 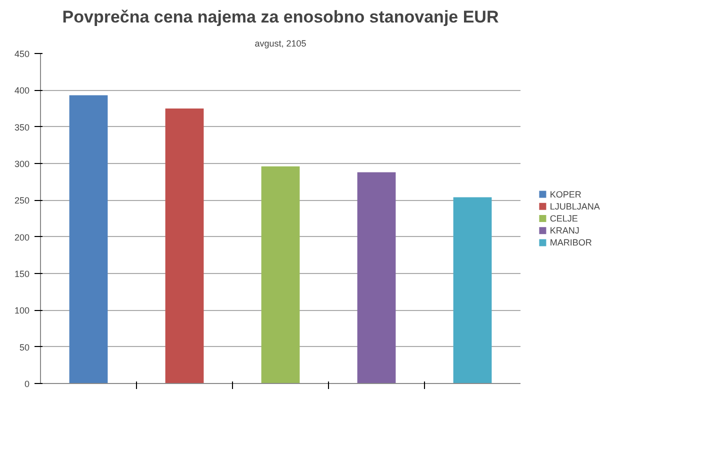 What do you see at coordinates (24, 347) in the screenshot?
I see `y-tick-label: 50` at bounding box center [24, 347].